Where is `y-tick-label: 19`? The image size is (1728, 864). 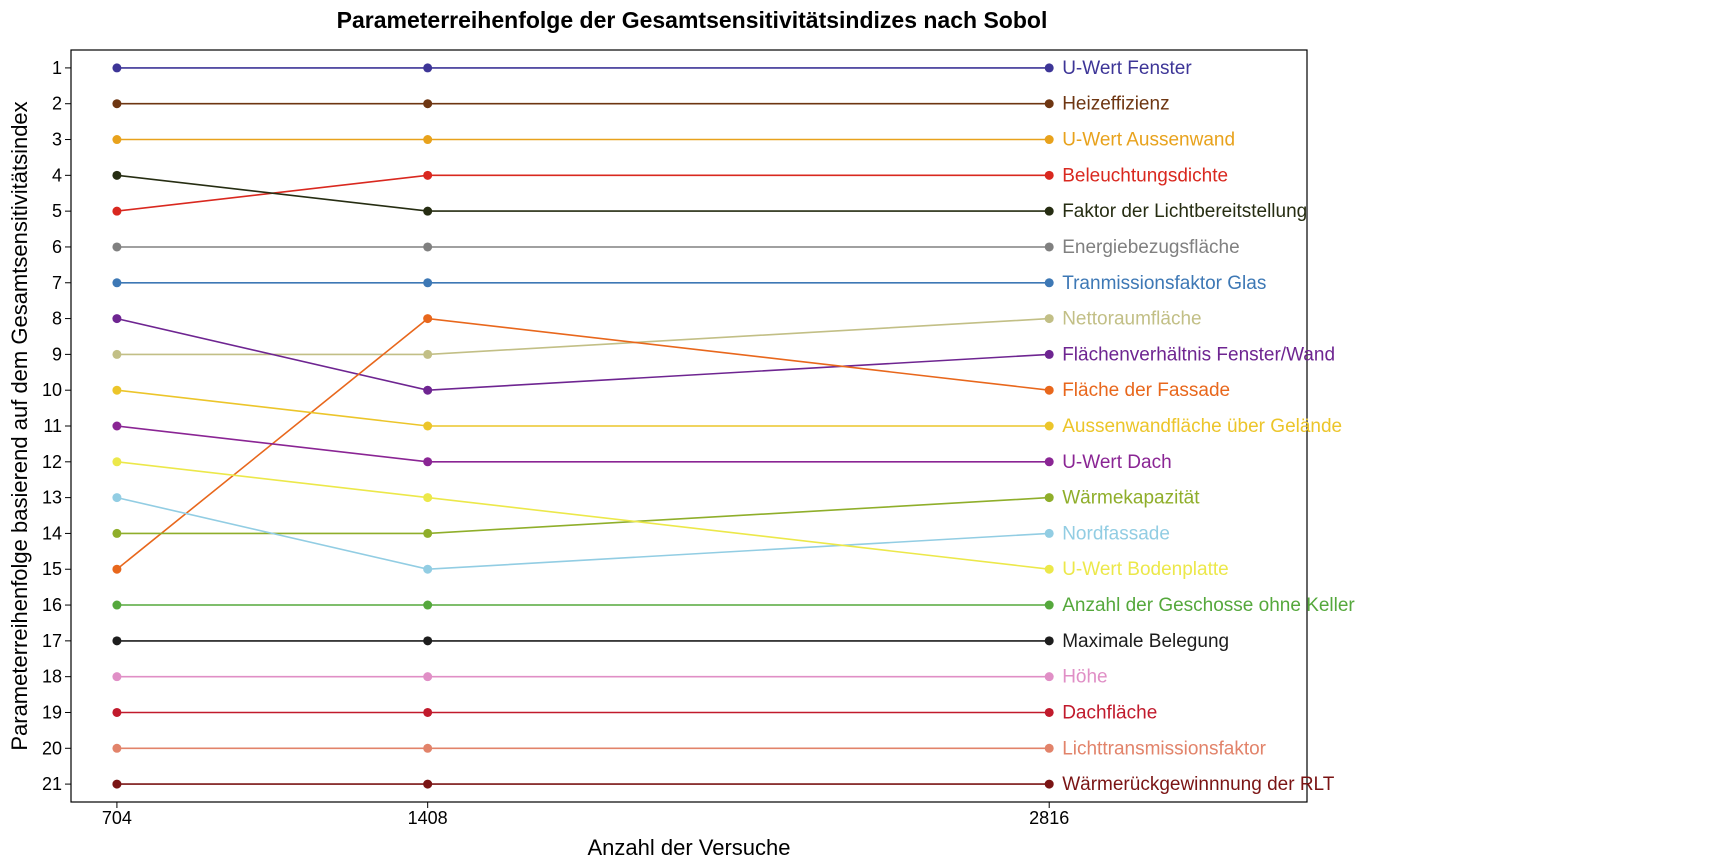
y-tick-label: 19 is located at coordinates (52, 712).